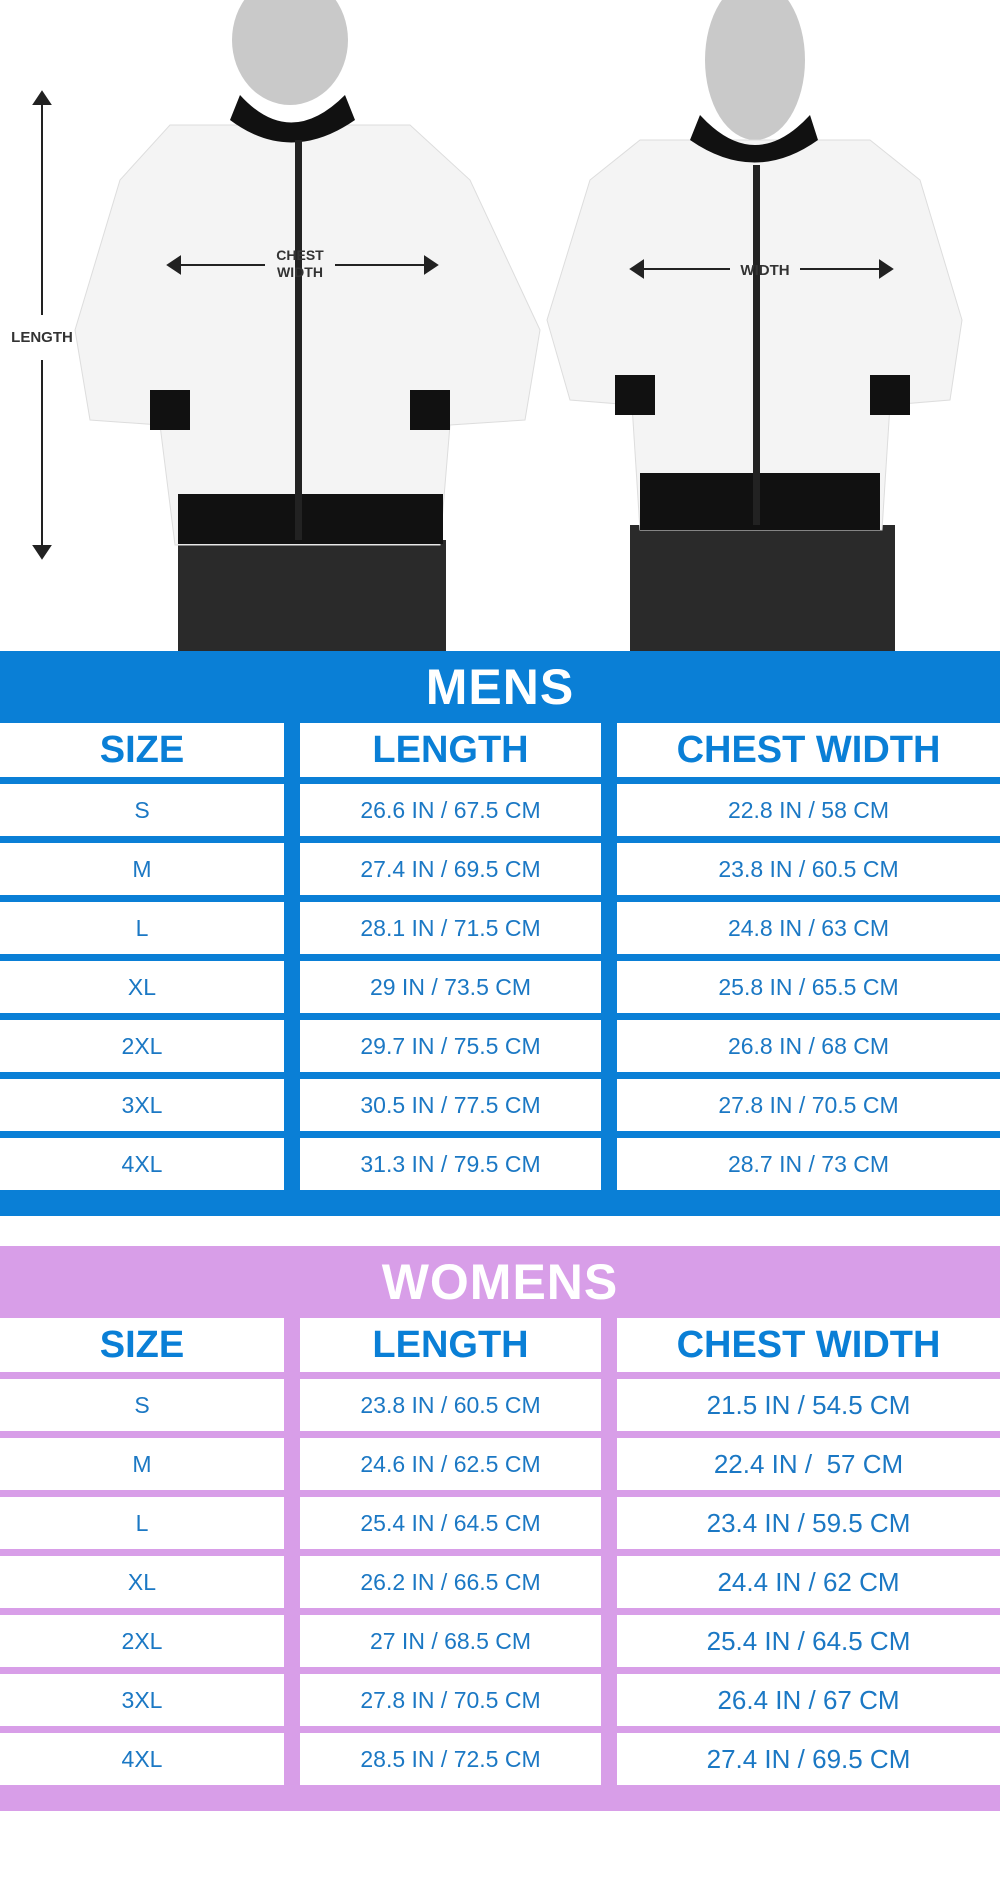 The image size is (1000, 1891). What do you see at coordinates (808, 1105) in the screenshot?
I see `chest-width-cell: 27.8 IN / 70.5 CM` at bounding box center [808, 1105].